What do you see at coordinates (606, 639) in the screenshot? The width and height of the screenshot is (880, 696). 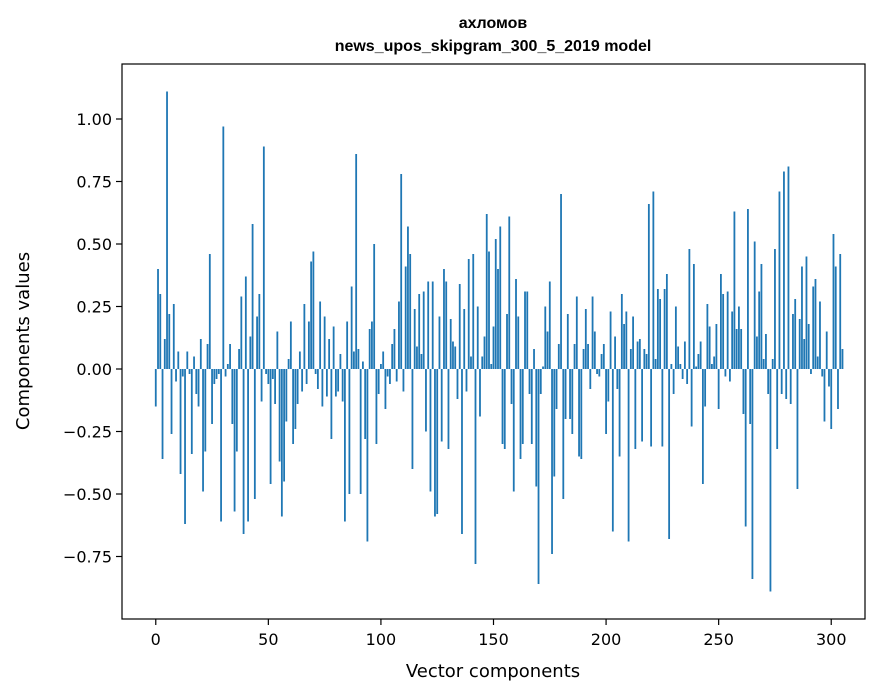 I see `x-tick-label: 200` at bounding box center [606, 639].